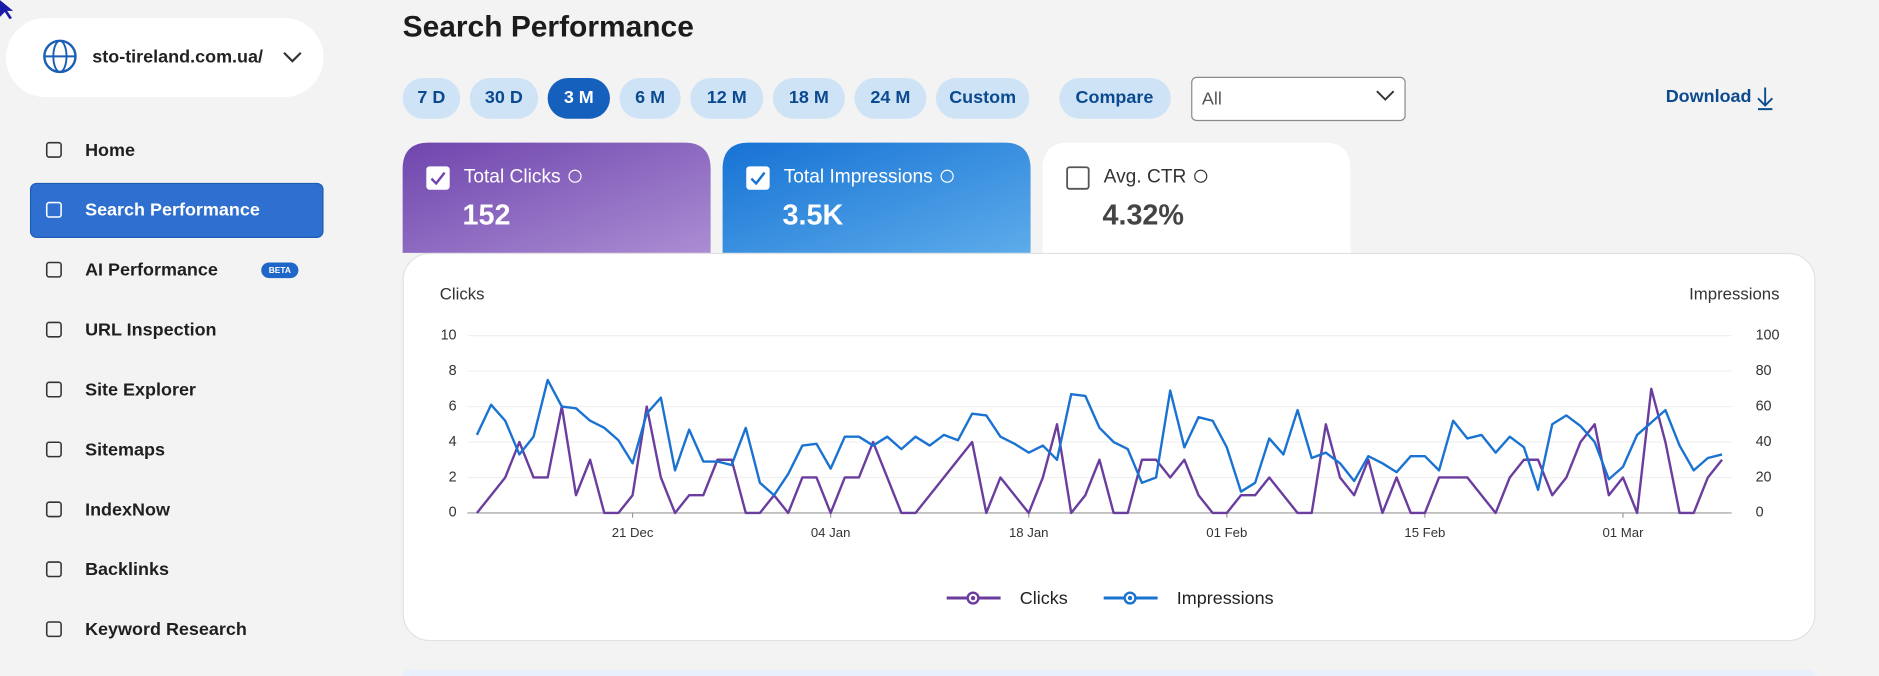 This screenshot has height=676, width=1879. I want to click on nav-active, so click(176, 210).